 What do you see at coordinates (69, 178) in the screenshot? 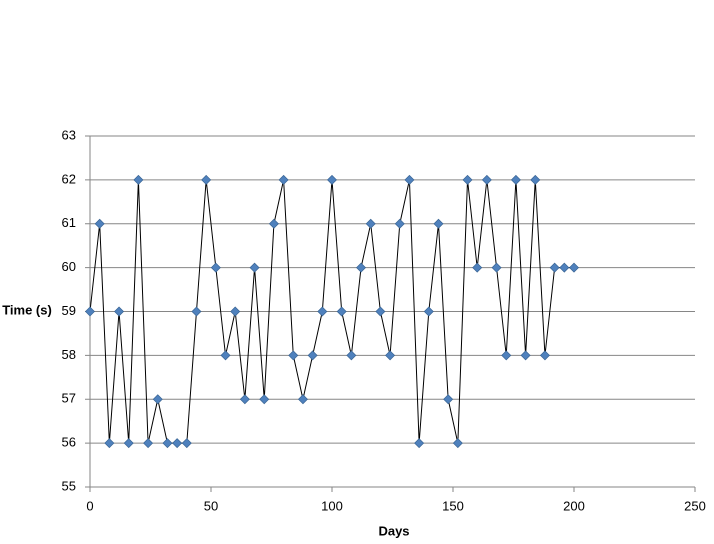
I see `y-tick-label: 62` at bounding box center [69, 178].